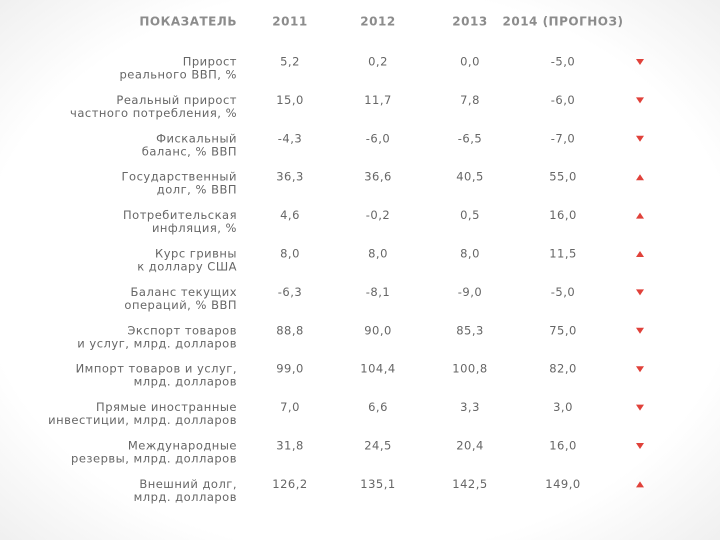 This screenshot has height=540, width=720. Describe the element at coordinates (563, 330) in the screenshot. I see `cell-value: 75,0` at that location.